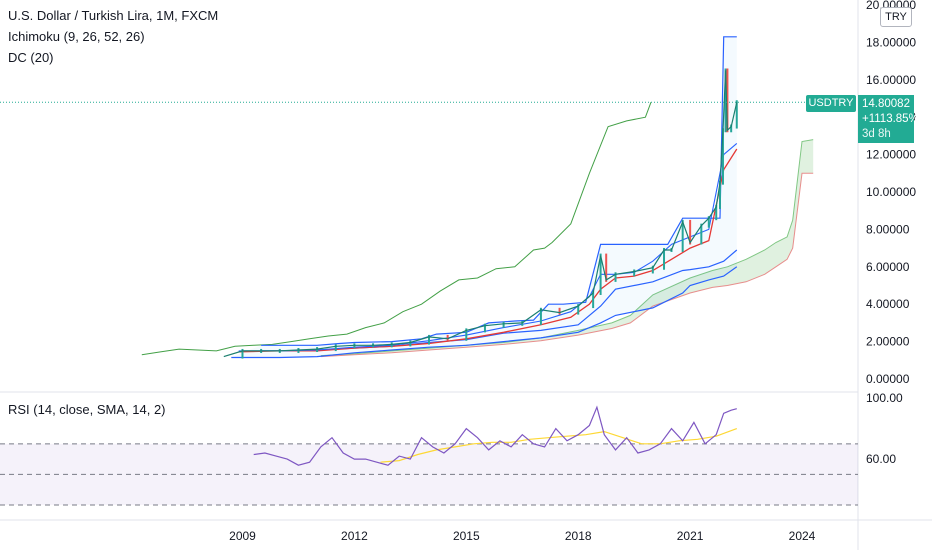 Image resolution: width=932 pixels, height=550 pixels. Describe the element at coordinates (886, 104) in the screenshot. I see `last-price-value: 14.80082` at that location.